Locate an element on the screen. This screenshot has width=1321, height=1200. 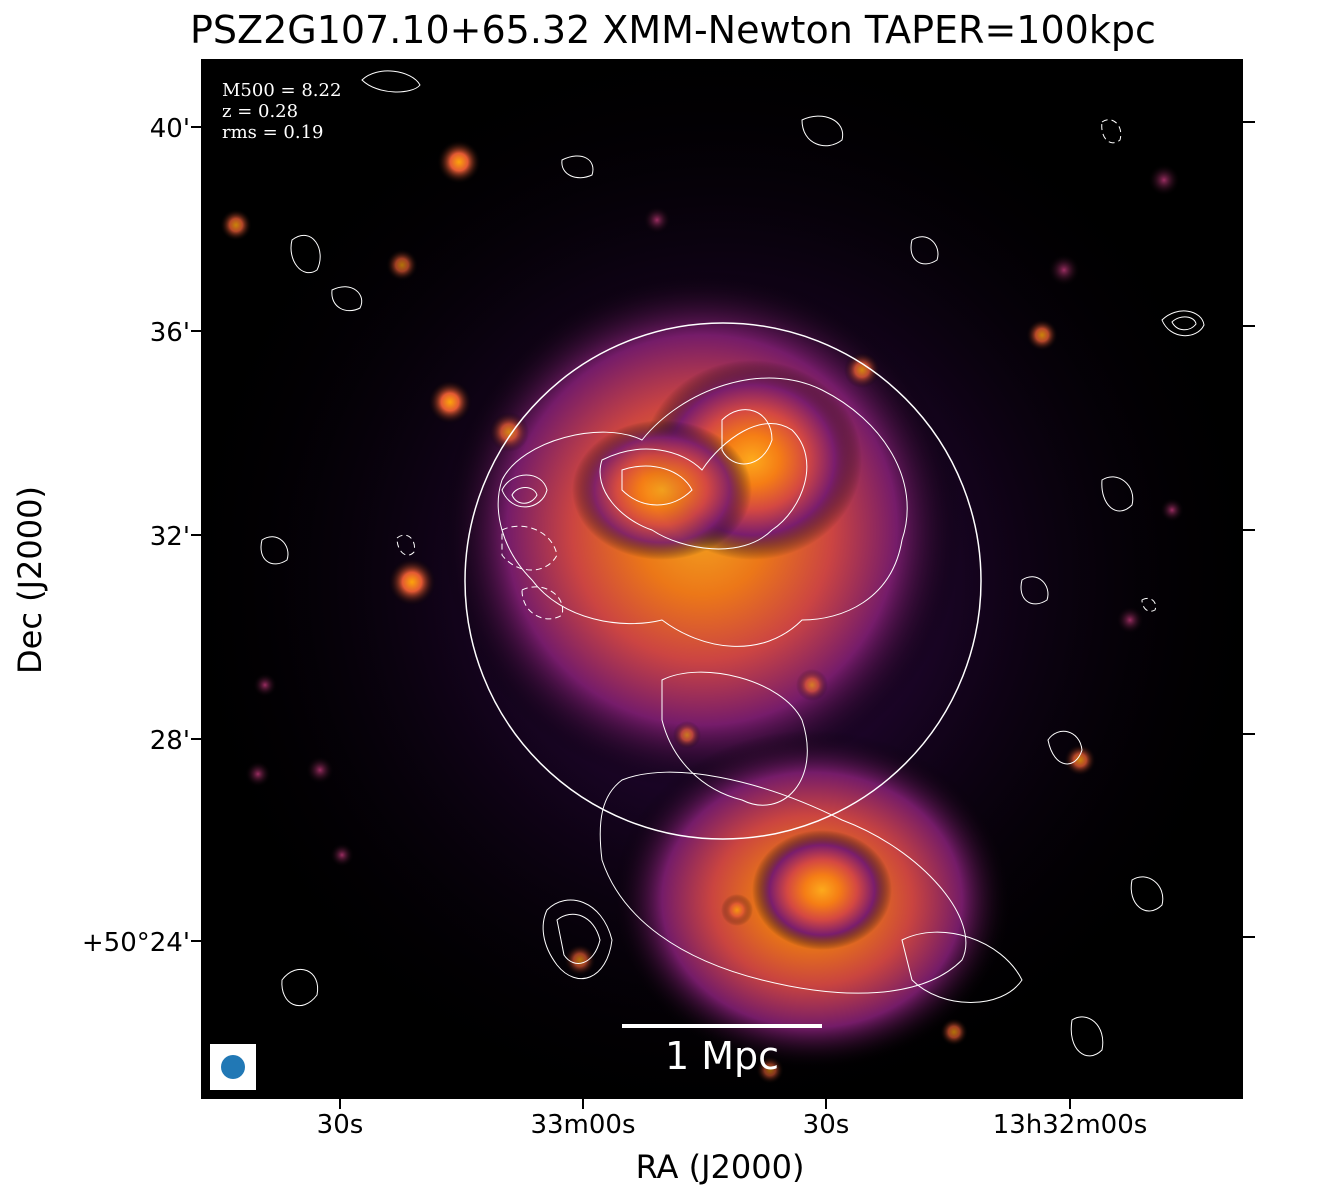
y-axis-label: Dec (J2000) is located at coordinates (30, 580).